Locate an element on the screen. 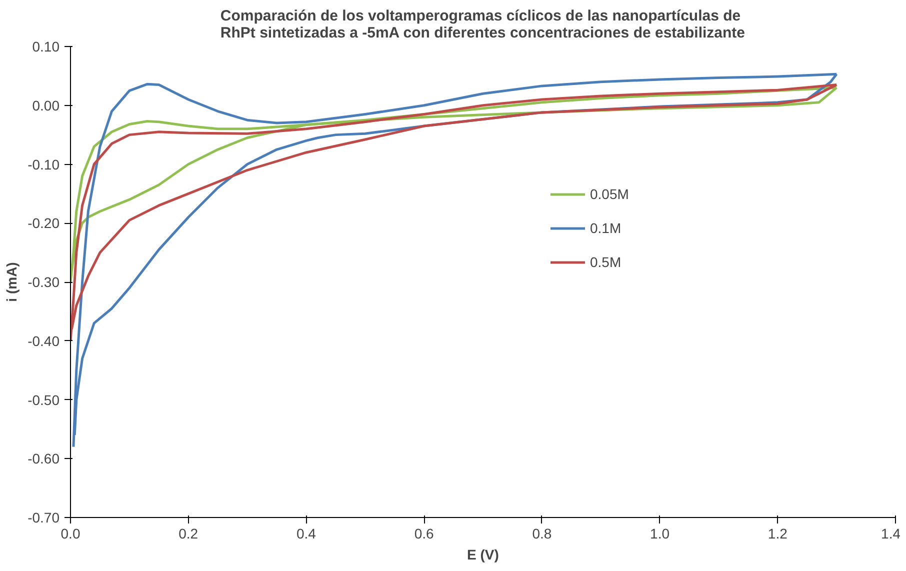 This screenshot has height=571, width=906. x-tick-label: 0.0 is located at coordinates (70, 534).